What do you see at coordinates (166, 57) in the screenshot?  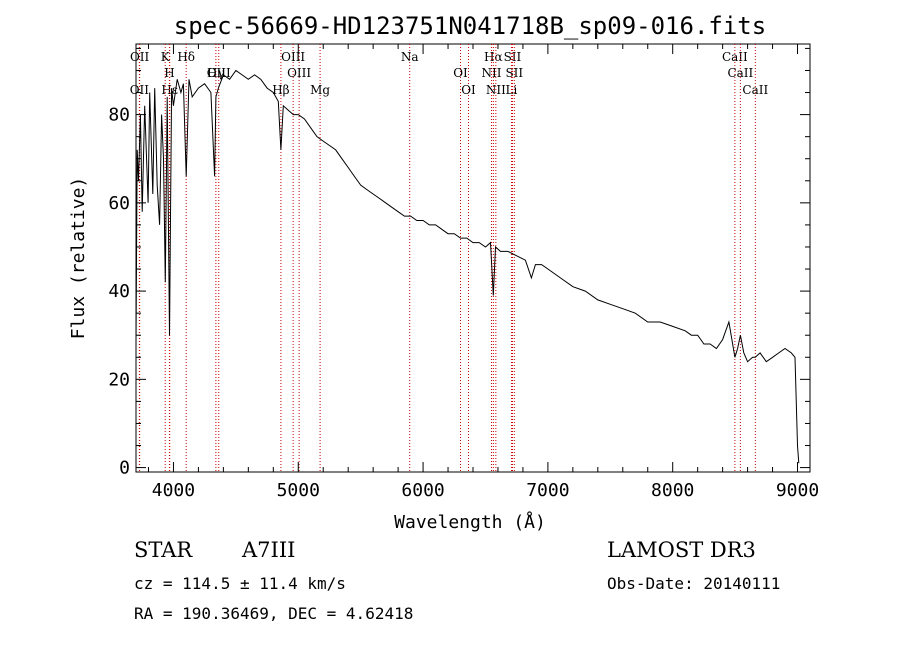 I see `line-marker-label: K` at bounding box center [166, 57].